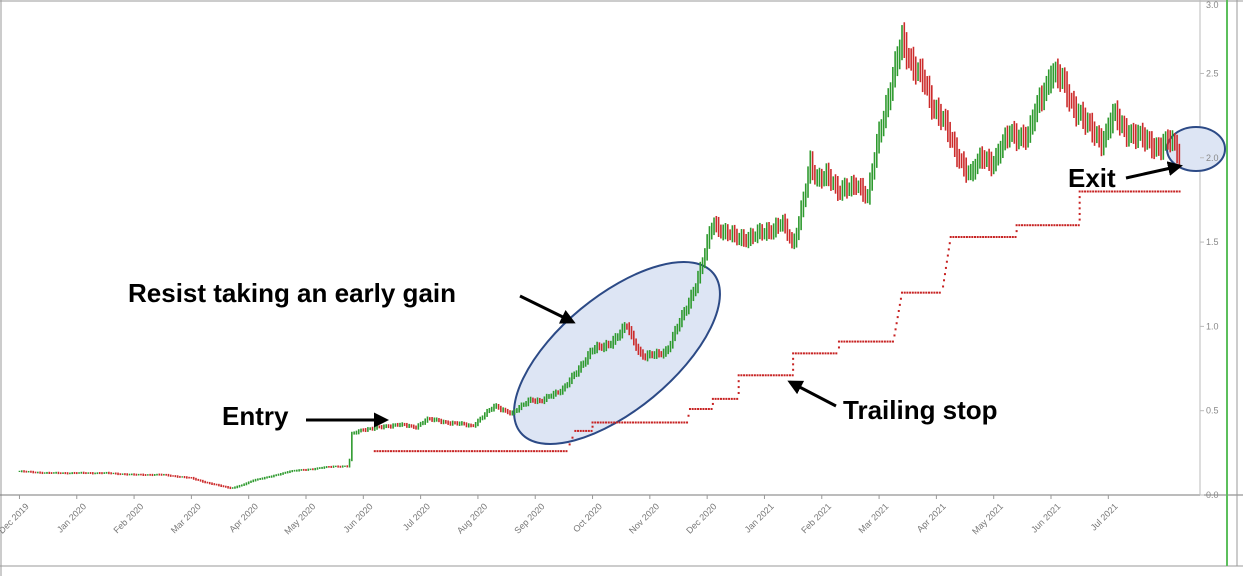  I want to click on early-gain-highlight, so click(617, 353).